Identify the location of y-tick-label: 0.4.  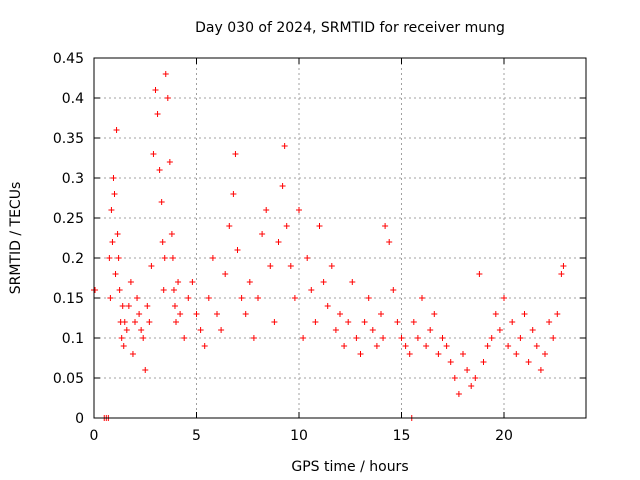
(73, 99).